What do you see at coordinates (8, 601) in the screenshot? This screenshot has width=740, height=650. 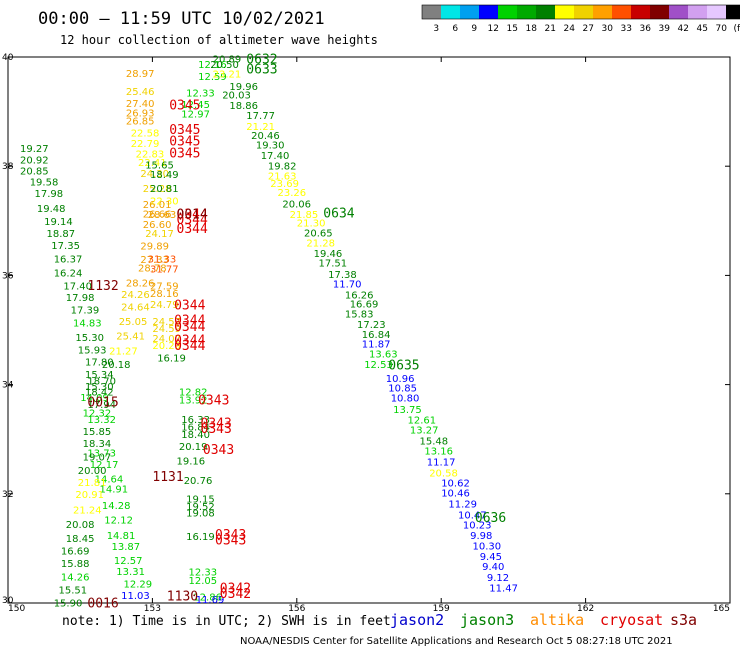 I see `y-tick-label: 30` at bounding box center [8, 601].